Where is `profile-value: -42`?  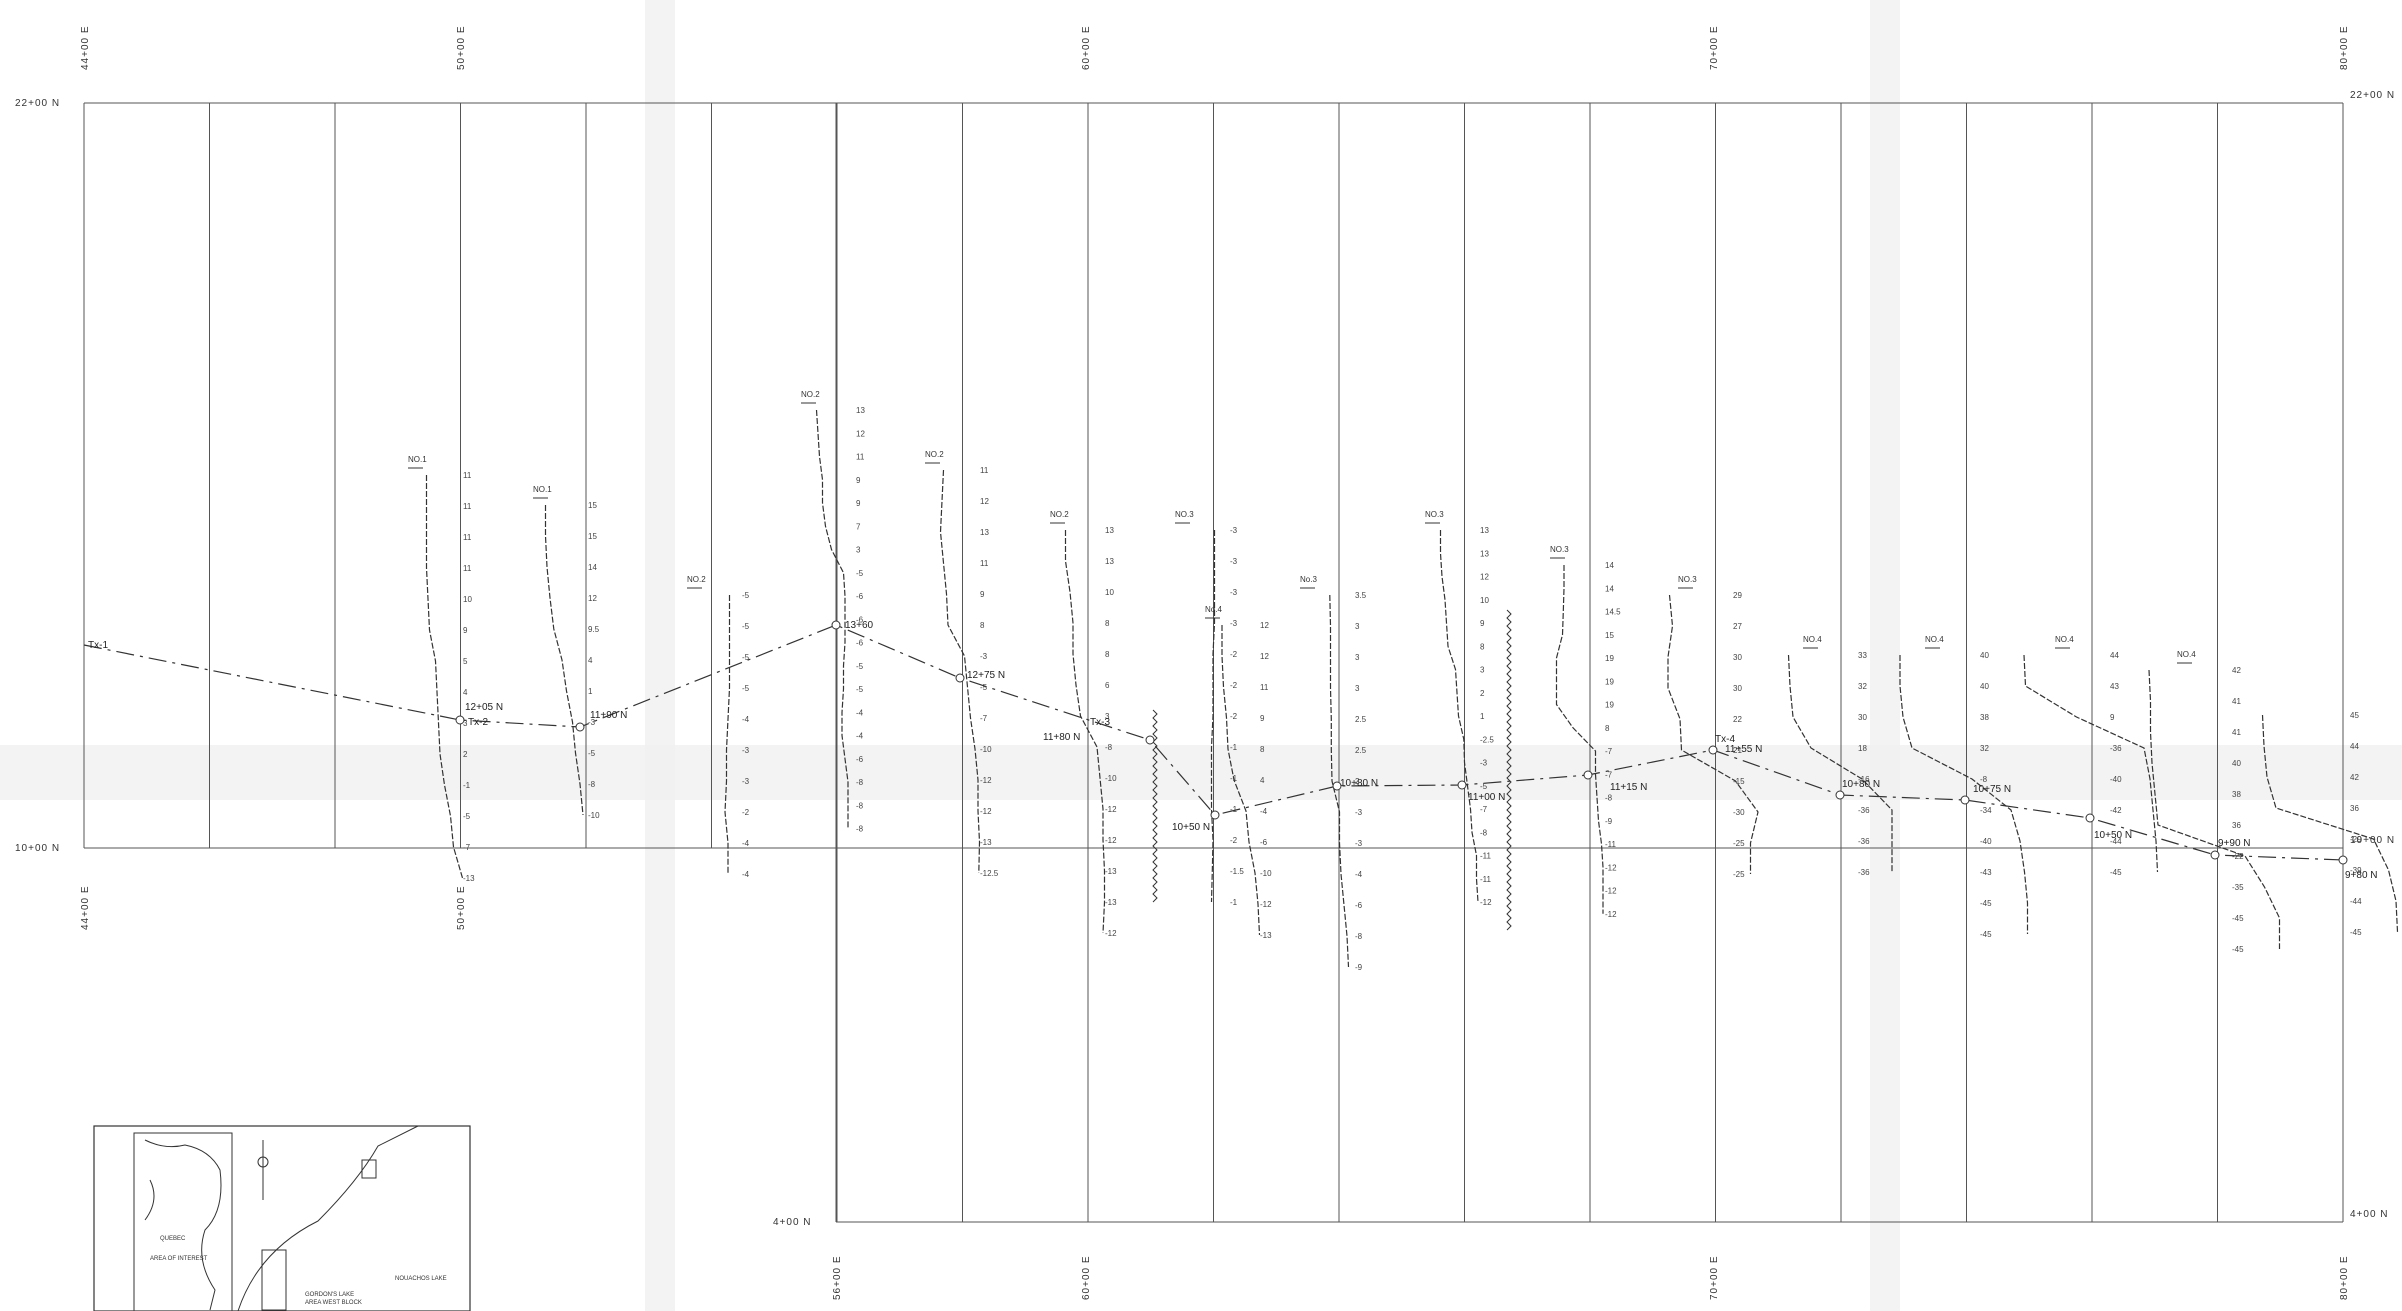 profile-value: -42 is located at coordinates (2116, 810).